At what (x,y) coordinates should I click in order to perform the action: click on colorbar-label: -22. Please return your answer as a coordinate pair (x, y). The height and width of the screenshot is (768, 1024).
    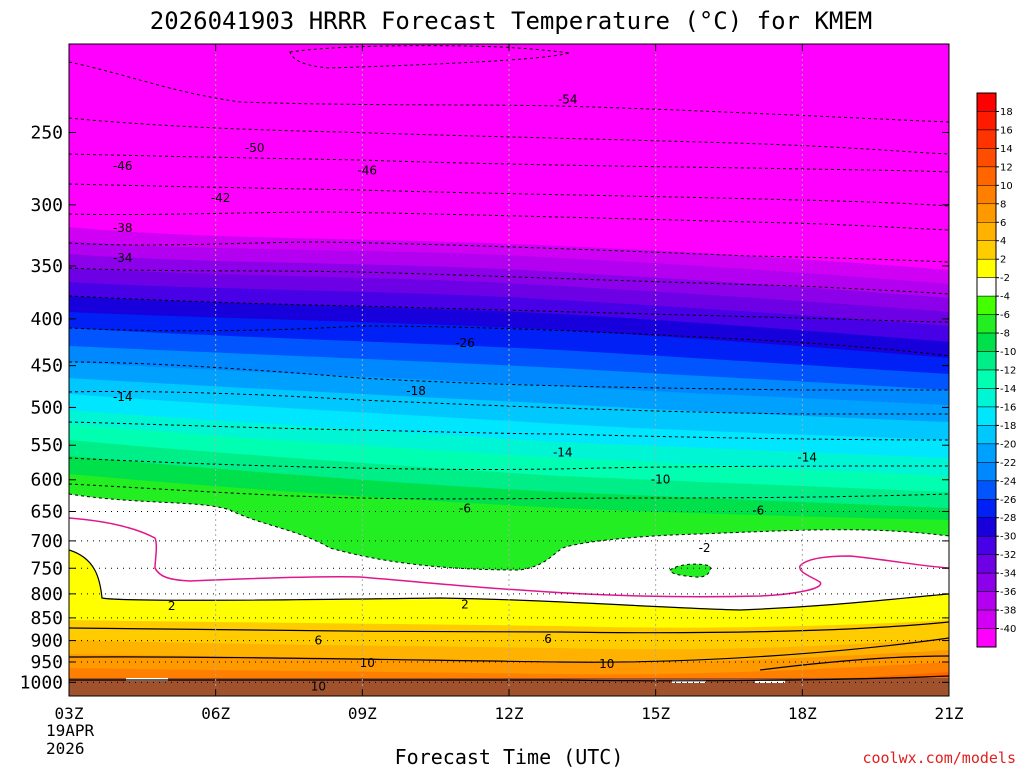
    Looking at the image, I should click on (1008, 463).